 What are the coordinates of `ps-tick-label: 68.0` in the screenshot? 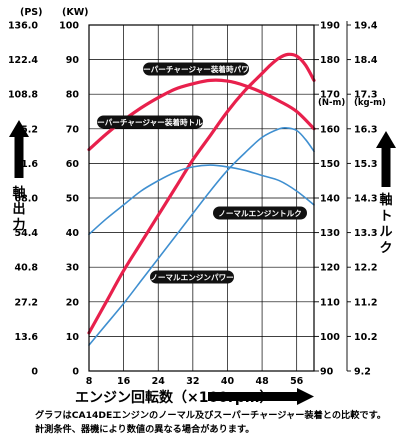 It's located at (27, 199).